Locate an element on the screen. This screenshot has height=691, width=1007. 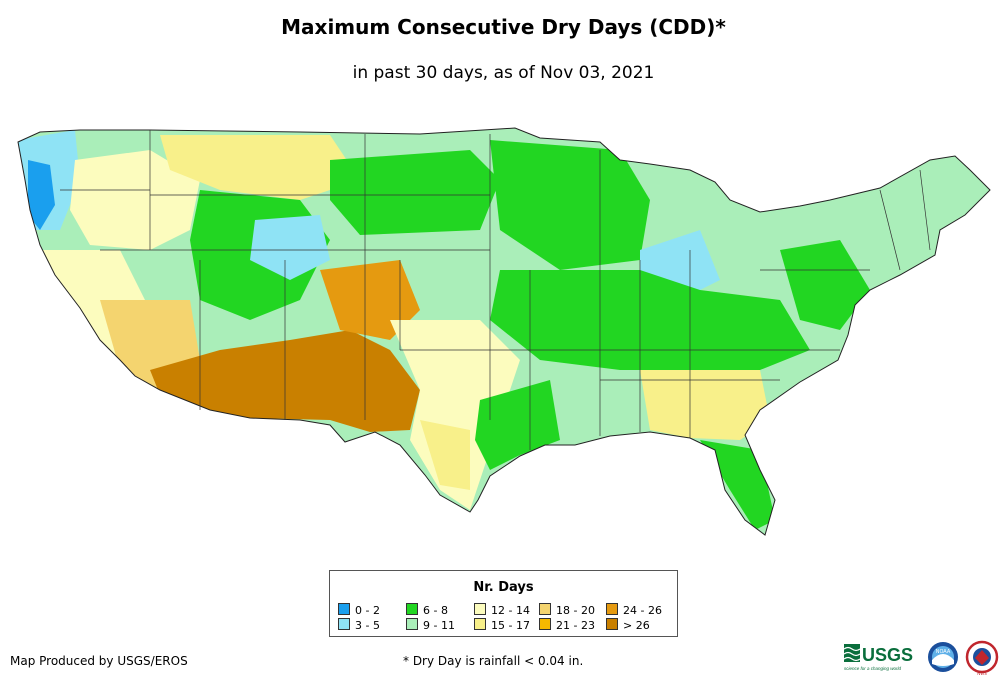
legend-label: 6 - 8 is located at coordinates (435, 610).